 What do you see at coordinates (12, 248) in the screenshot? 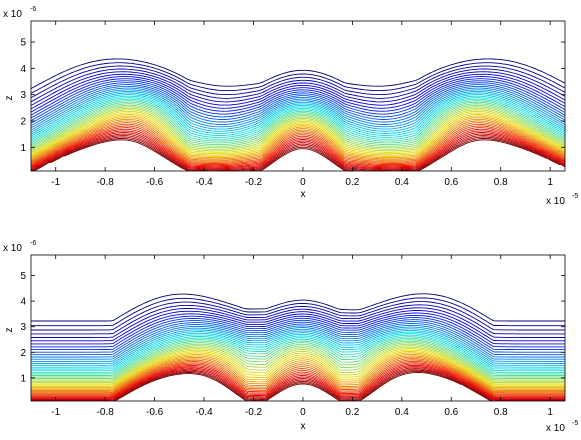
I see `y-exponent-label-bottom: x 10` at bounding box center [12, 248].